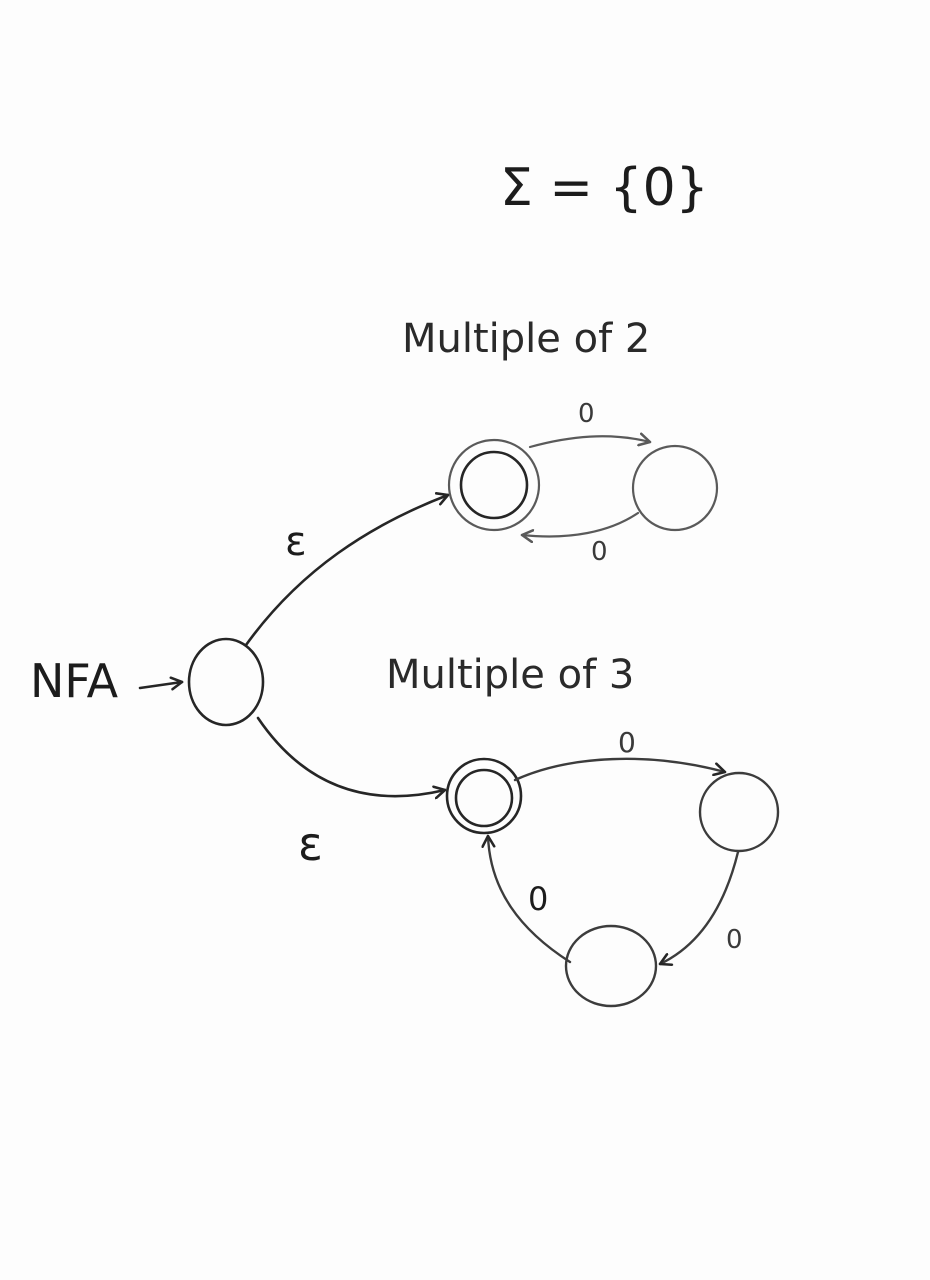  Describe the element at coordinates (589, 442) in the screenshot. I see `top-edge-forward` at that location.